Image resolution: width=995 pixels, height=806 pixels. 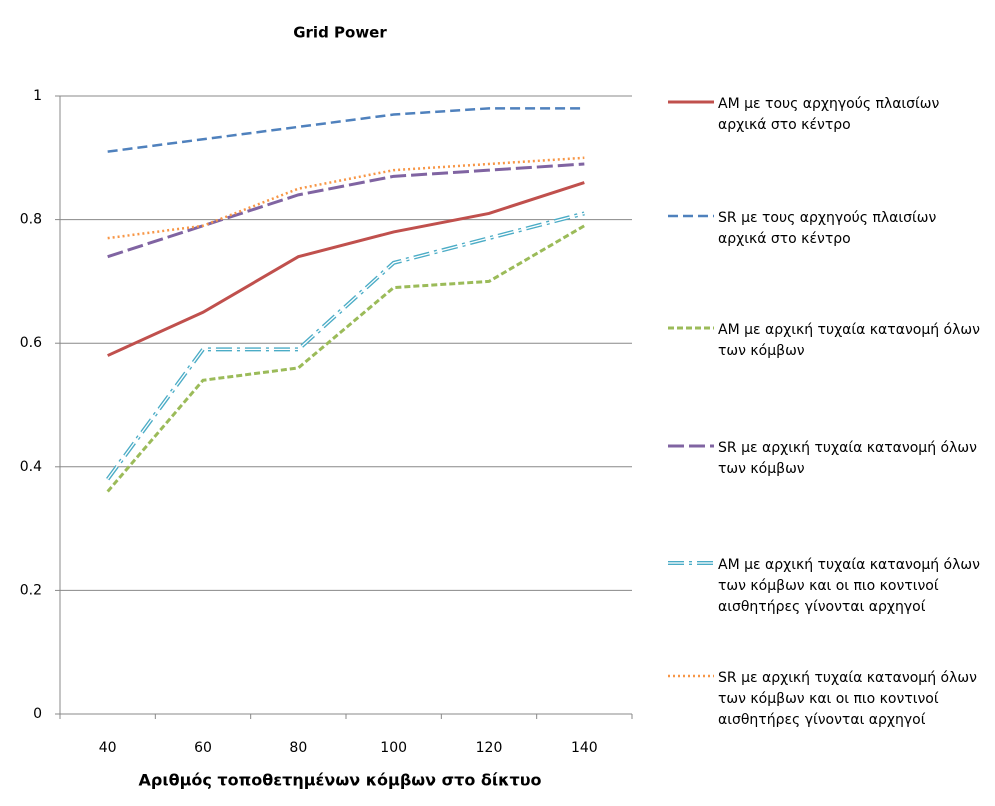 What do you see at coordinates (31, 590) in the screenshot?
I see `y-tick-label: 0.2` at bounding box center [31, 590].